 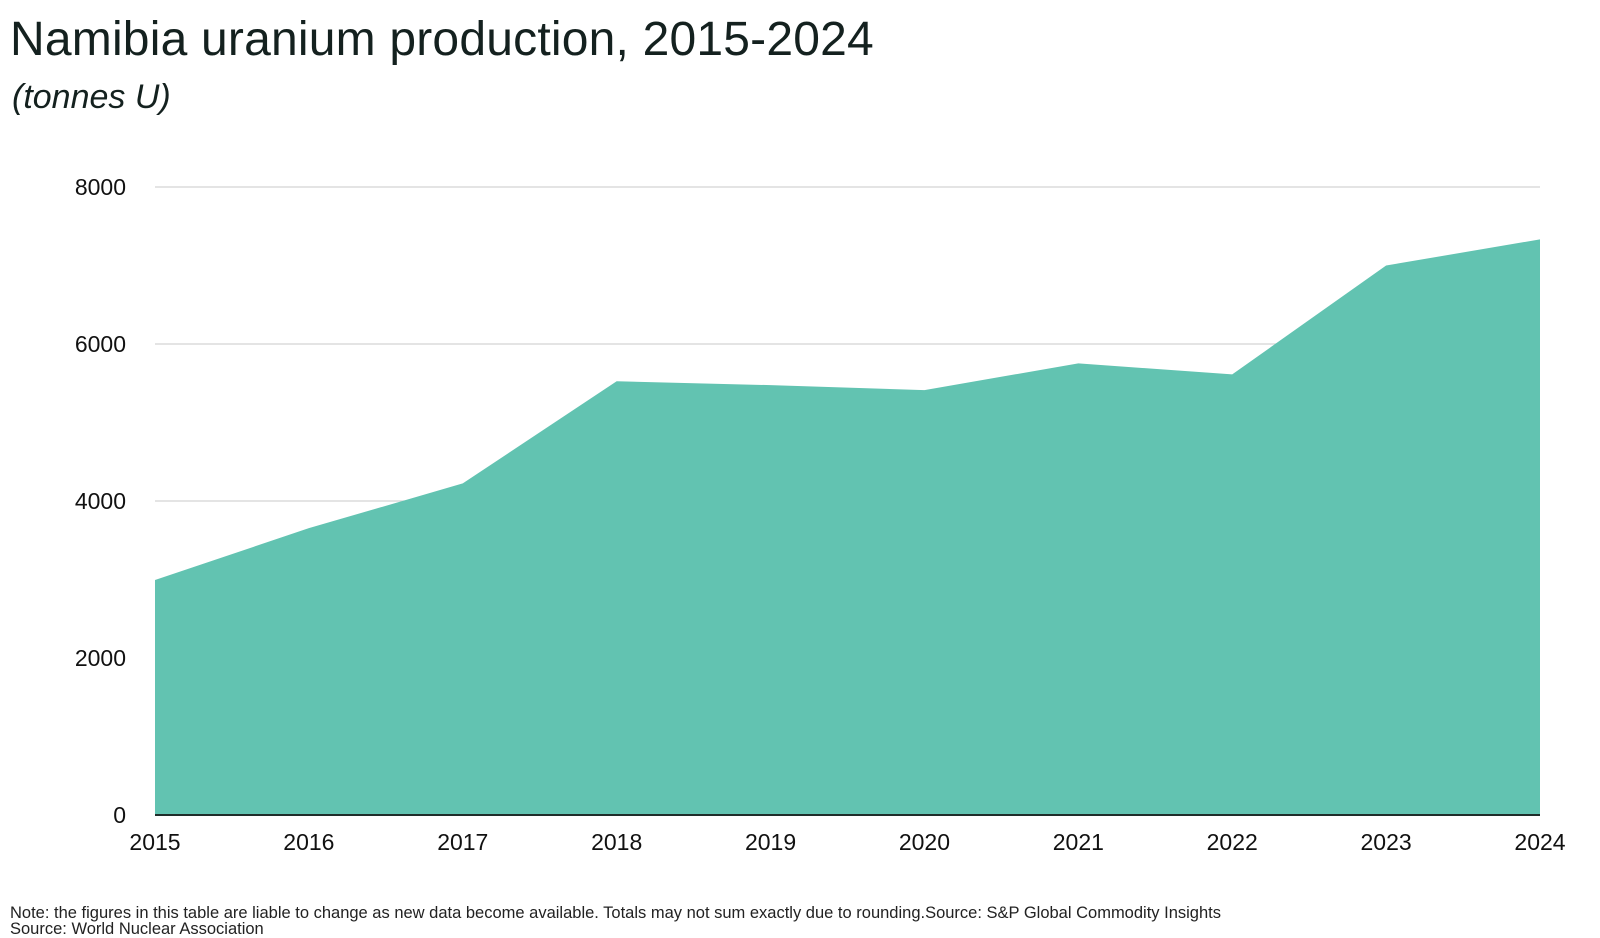 What do you see at coordinates (100, 658) in the screenshot?
I see `y-tick-label: 2000` at bounding box center [100, 658].